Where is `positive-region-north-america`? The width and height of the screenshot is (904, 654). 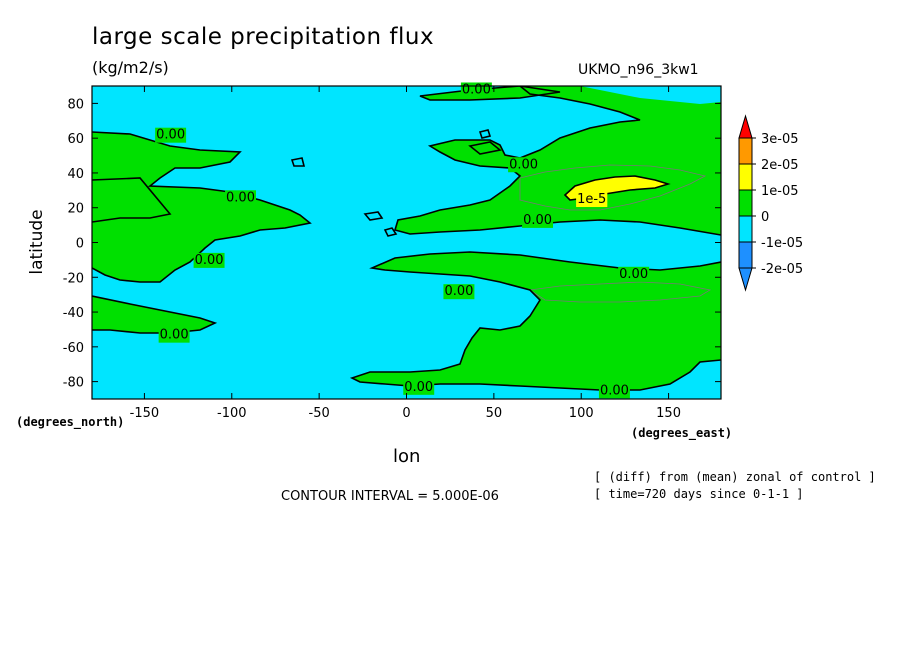 positive-region-north-america is located at coordinates (201, 207).